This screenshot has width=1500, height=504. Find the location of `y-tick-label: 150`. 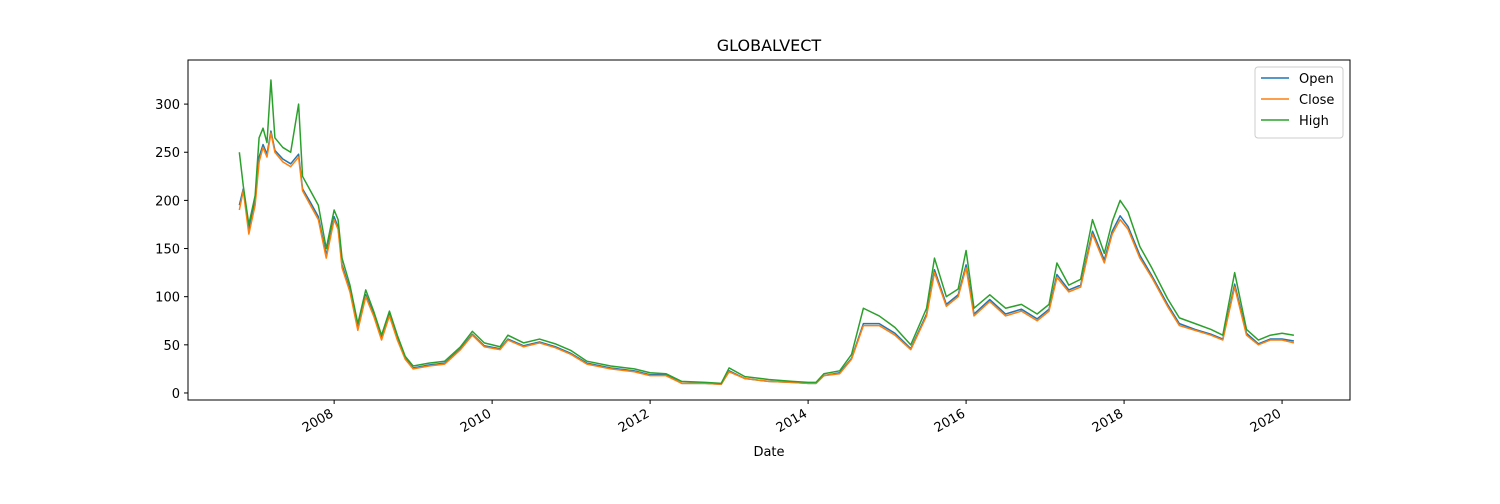

y-tick-label: 150 is located at coordinates (167, 250).